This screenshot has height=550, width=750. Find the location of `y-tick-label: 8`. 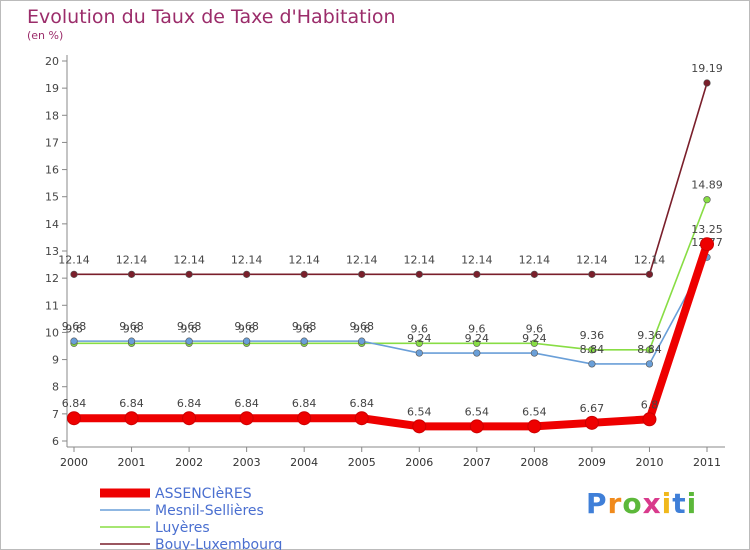

y-tick-label: 8 is located at coordinates (55, 387).